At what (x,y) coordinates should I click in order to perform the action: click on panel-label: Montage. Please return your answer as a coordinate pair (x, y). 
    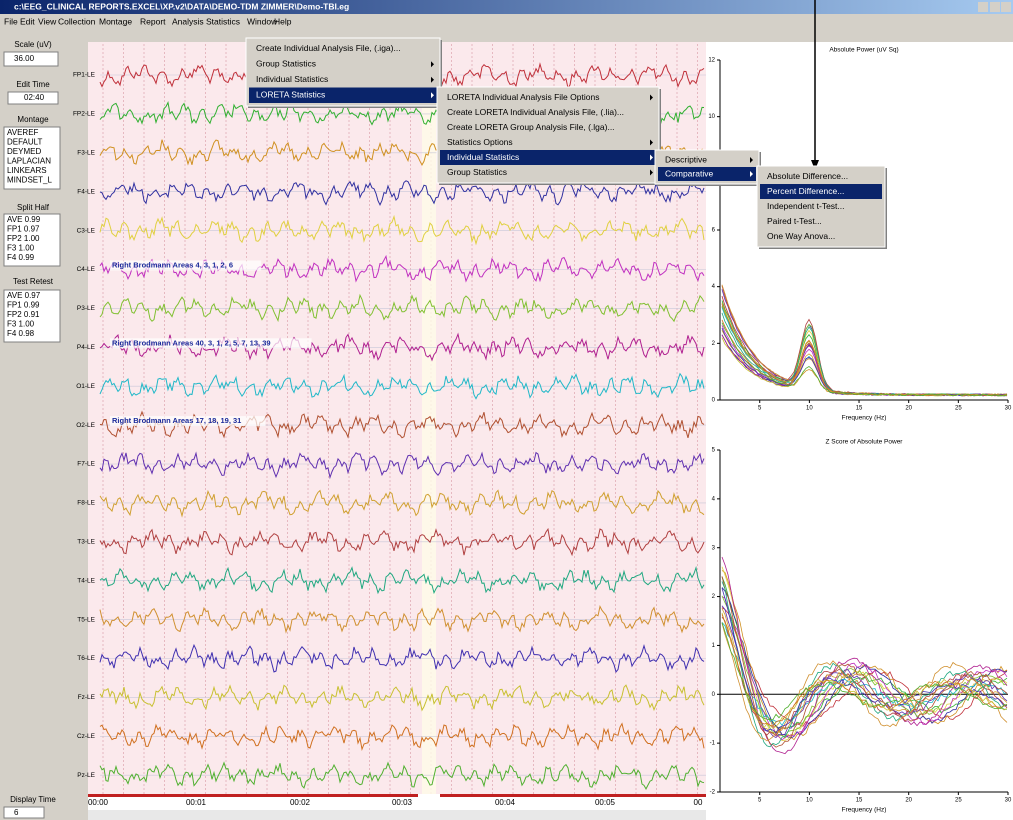
    Looking at the image, I should click on (33, 119).